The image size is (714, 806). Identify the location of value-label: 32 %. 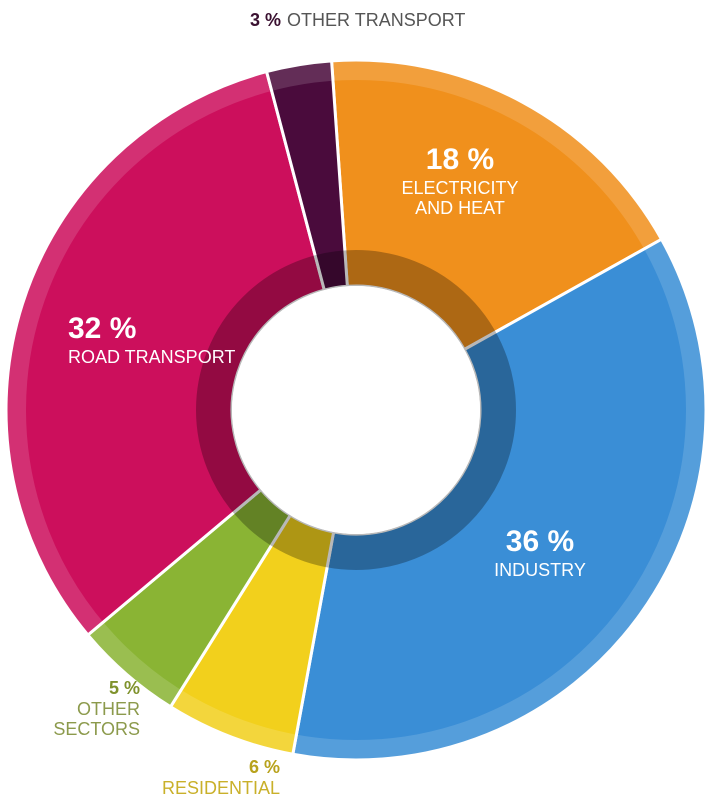
(102, 328).